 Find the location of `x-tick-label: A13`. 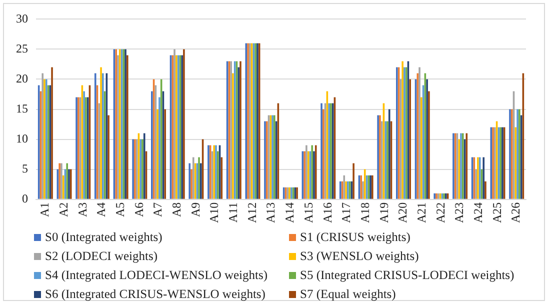

x-tick-label: A13 is located at coordinates (271, 213).